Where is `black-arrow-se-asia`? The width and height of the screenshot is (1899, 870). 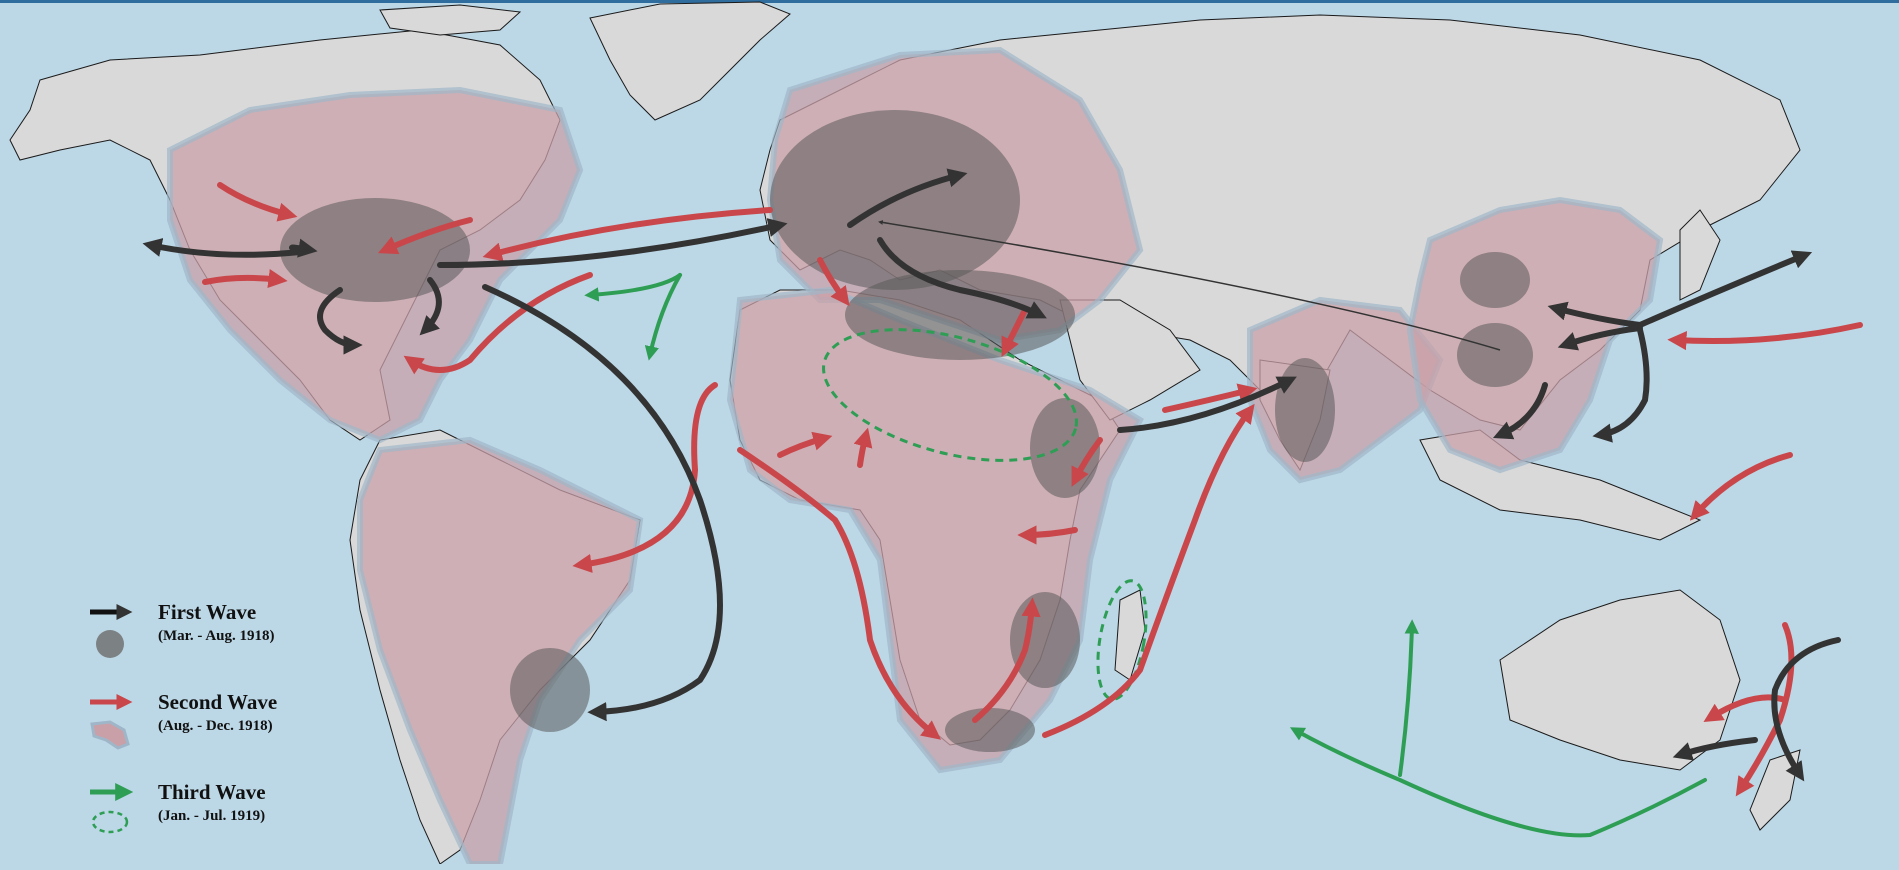
black-arrow-se-asia is located at coordinates (1520, 411).